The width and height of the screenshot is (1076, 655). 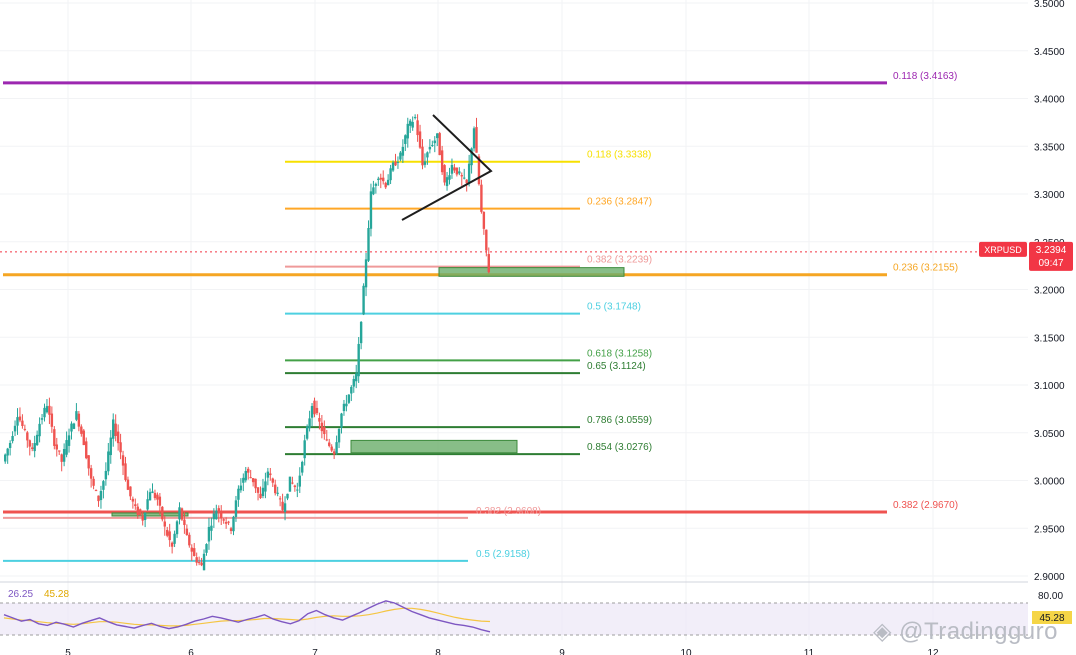 I want to click on price-tick-2: 3.4000, so click(x=1049, y=100).